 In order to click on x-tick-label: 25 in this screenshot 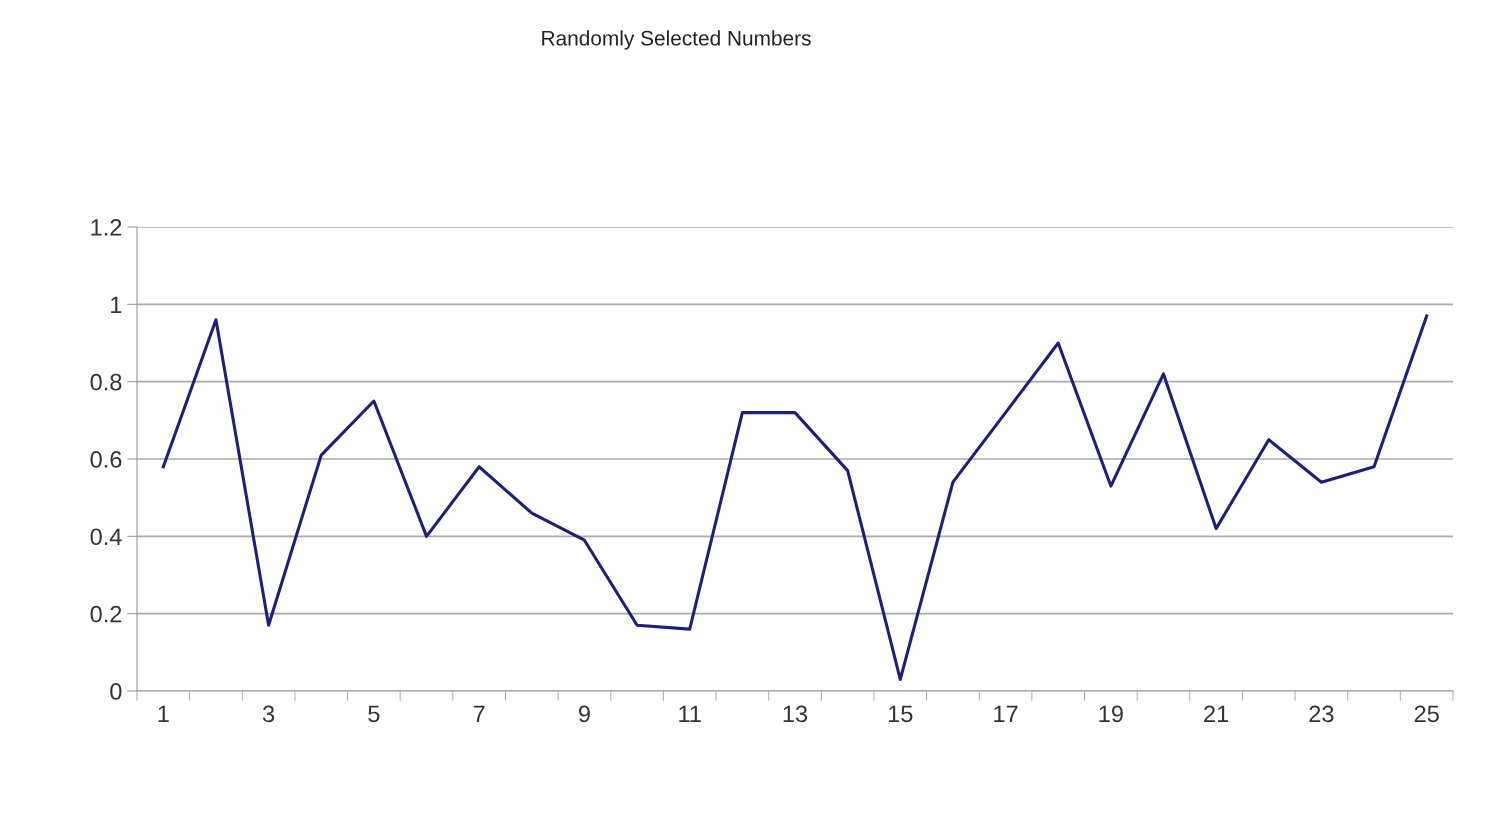, I will do `click(1426, 714)`.